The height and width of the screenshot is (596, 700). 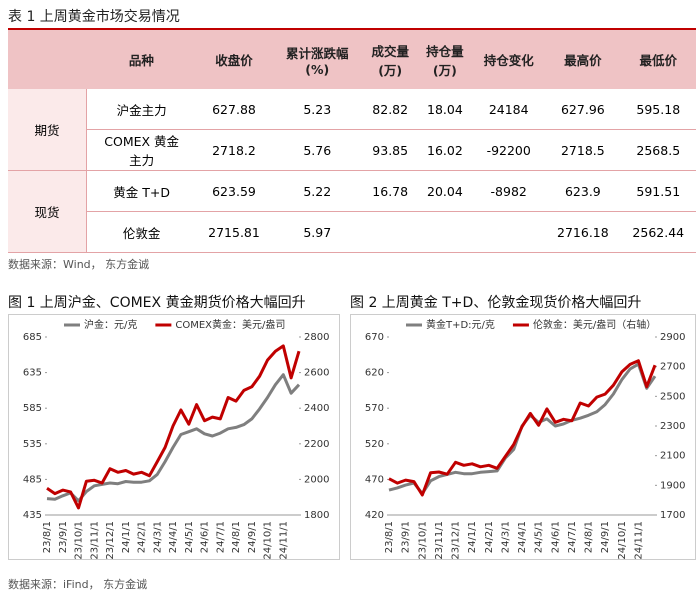 What do you see at coordinates (672, 337) in the screenshot?
I see `y2-tick-label: 2900` at bounding box center [672, 337].